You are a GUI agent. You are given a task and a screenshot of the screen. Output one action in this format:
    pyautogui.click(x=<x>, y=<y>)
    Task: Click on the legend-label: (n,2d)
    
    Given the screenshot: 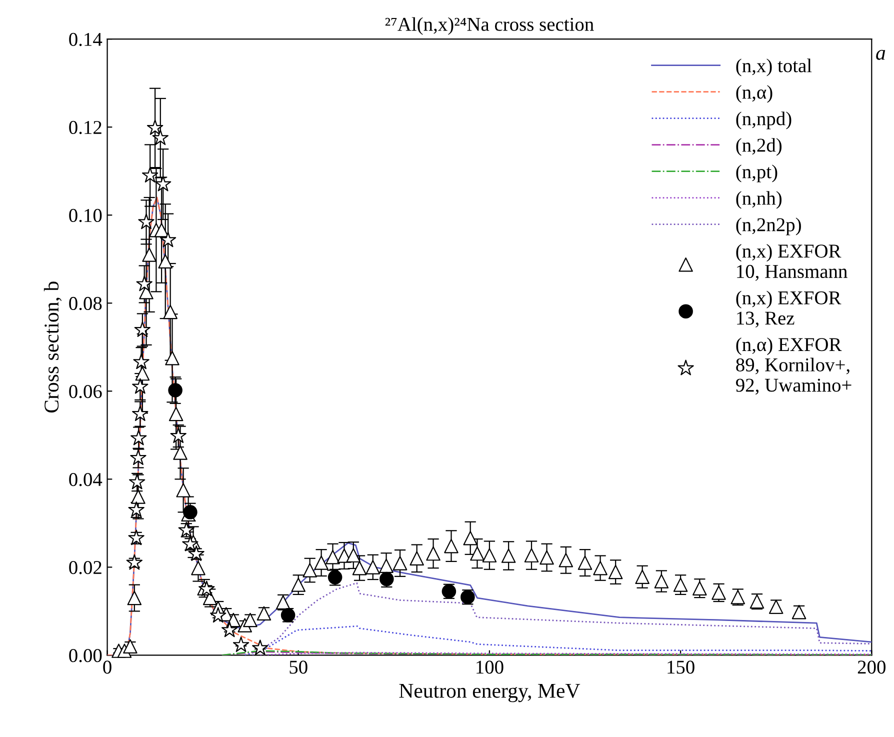 What is the action you would take?
    pyautogui.click(x=759, y=147)
    